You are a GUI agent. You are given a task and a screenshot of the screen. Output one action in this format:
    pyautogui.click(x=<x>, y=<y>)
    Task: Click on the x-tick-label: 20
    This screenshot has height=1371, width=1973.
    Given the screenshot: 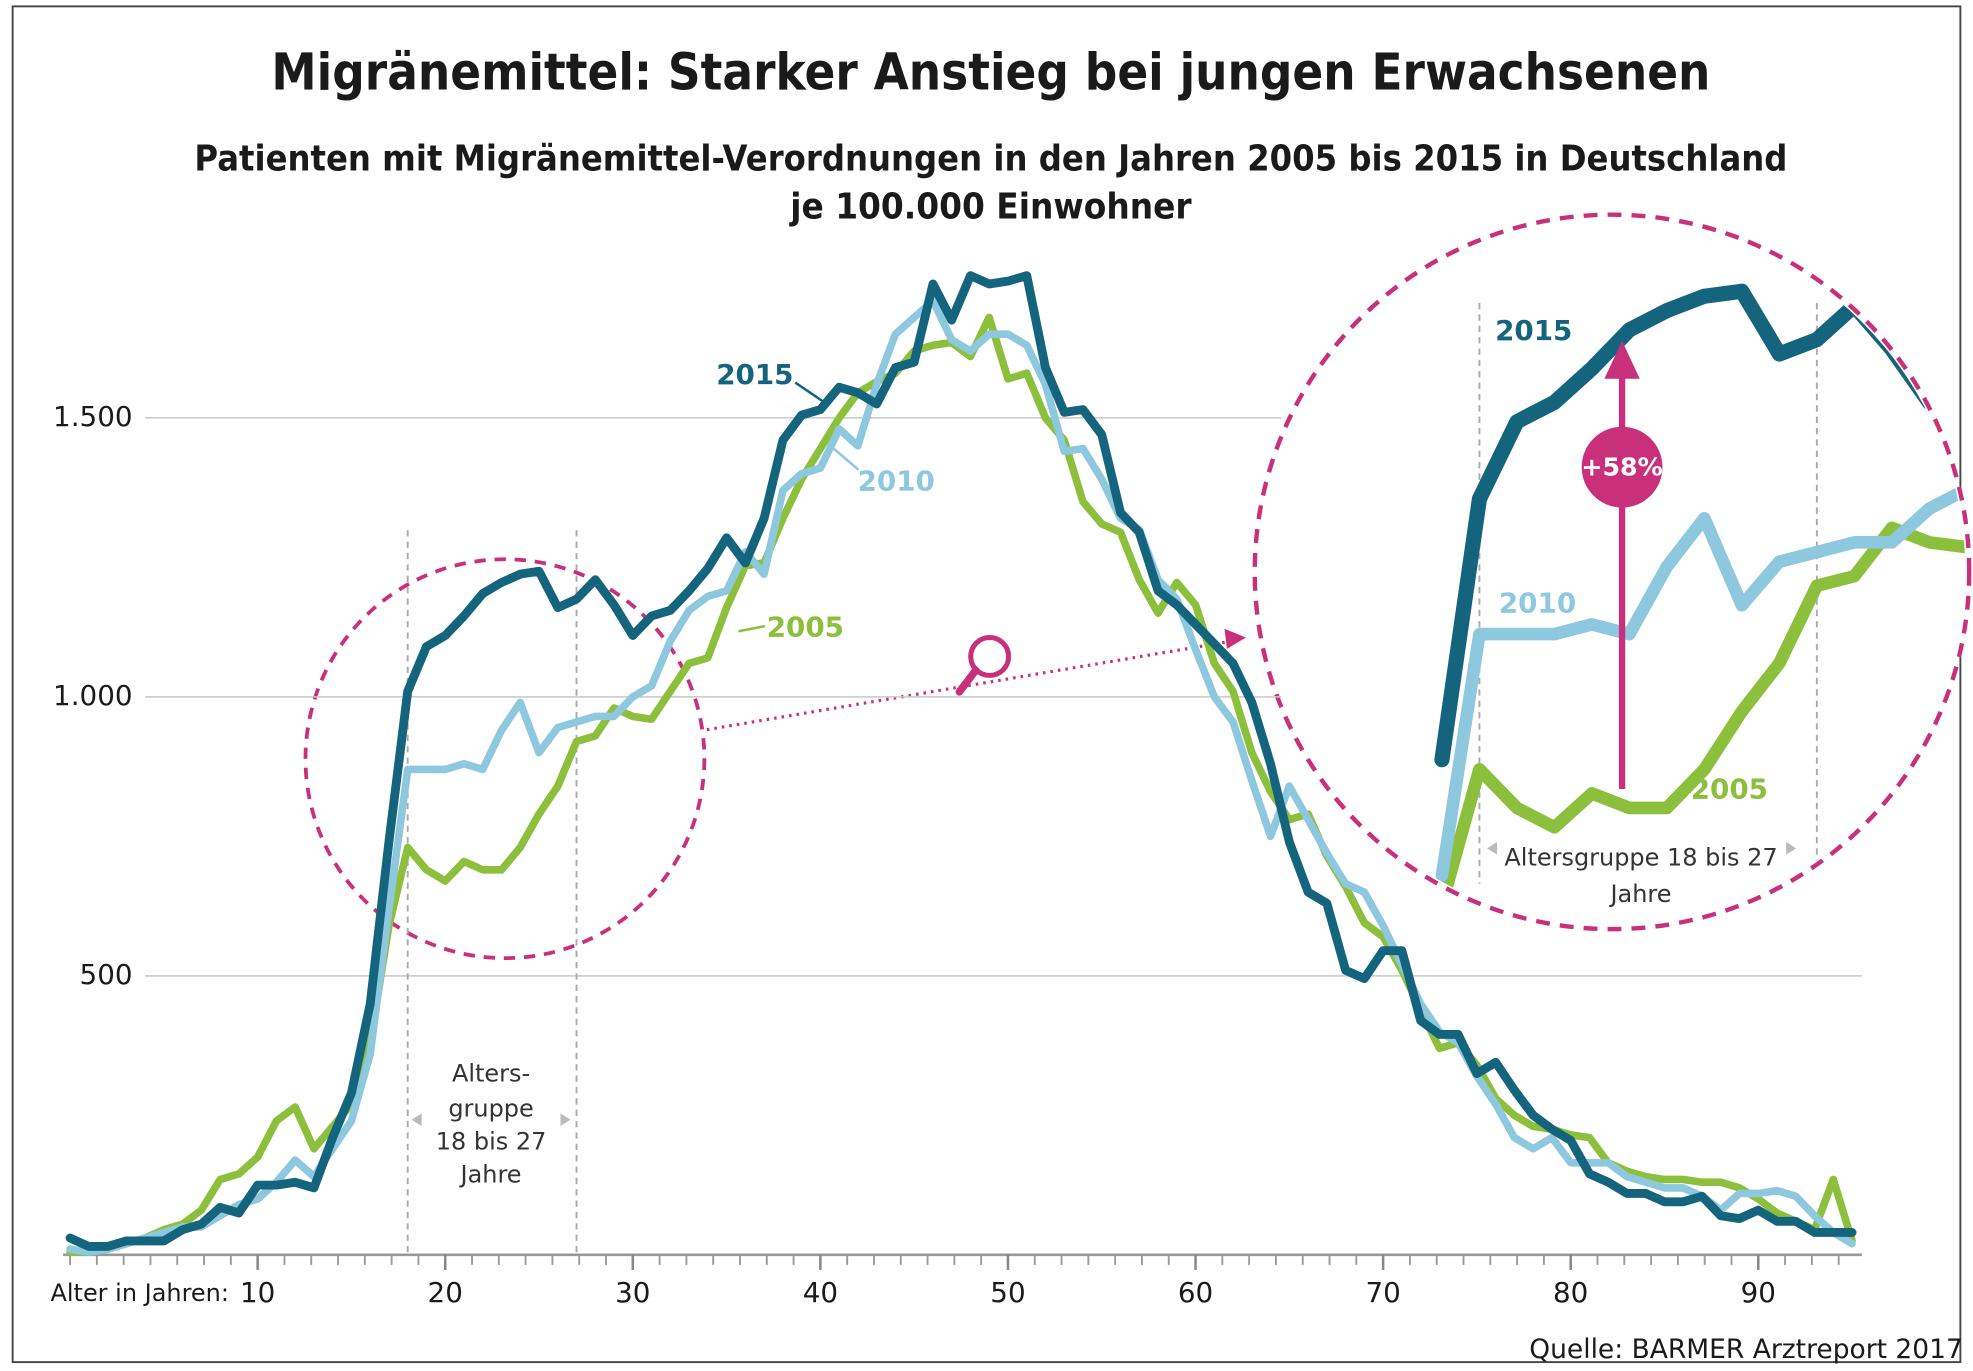 What is the action you would take?
    pyautogui.click(x=445, y=1292)
    